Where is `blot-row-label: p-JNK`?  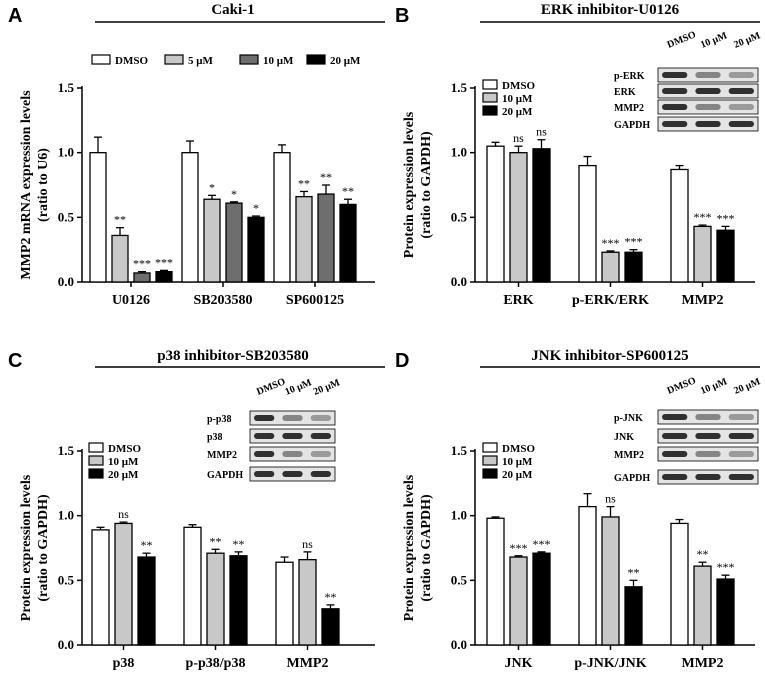
blot-row-label: p-JNK is located at coordinates (628, 418).